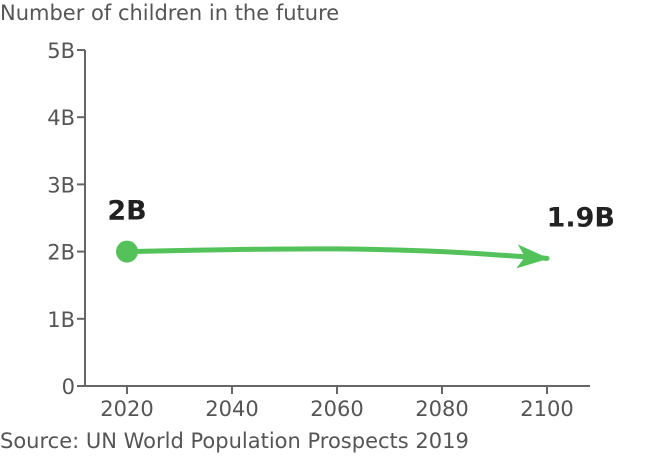 The height and width of the screenshot is (462, 654). Describe the element at coordinates (61, 51) in the screenshot. I see `y-tick-label: 5B` at that location.